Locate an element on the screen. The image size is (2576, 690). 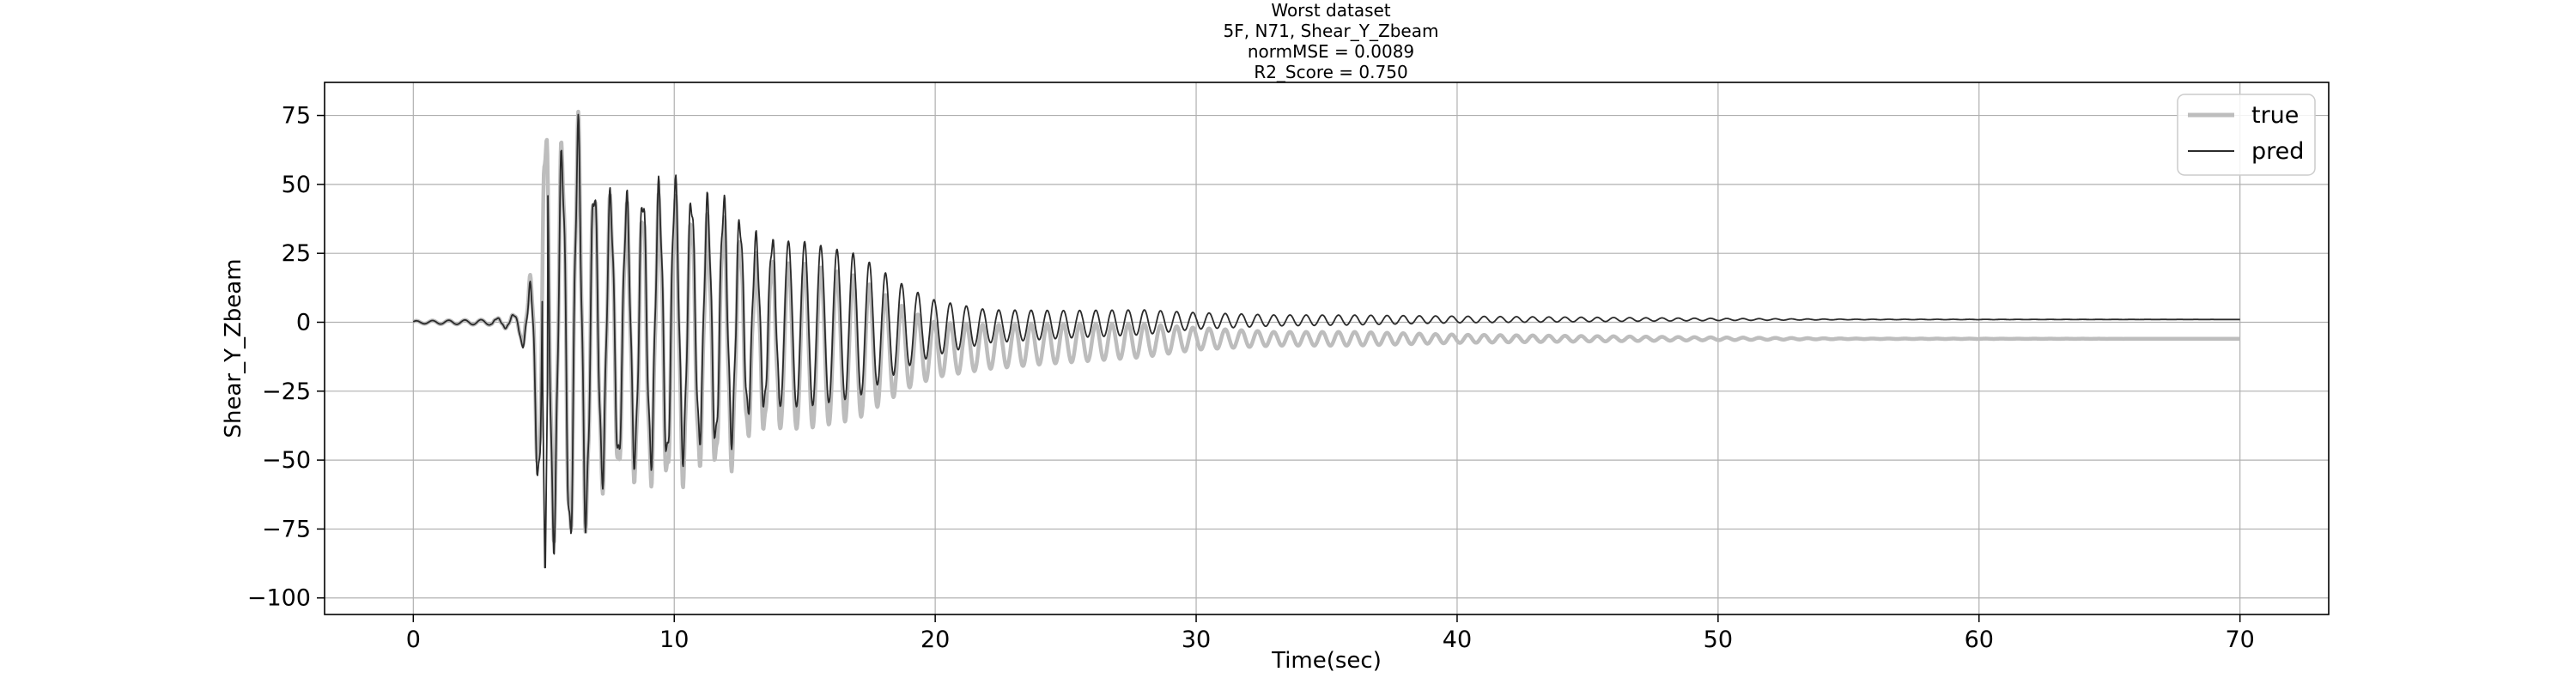
x-axis-ticks: 0 10 20 30 40 50 60 70 is located at coordinates (1330, 633).